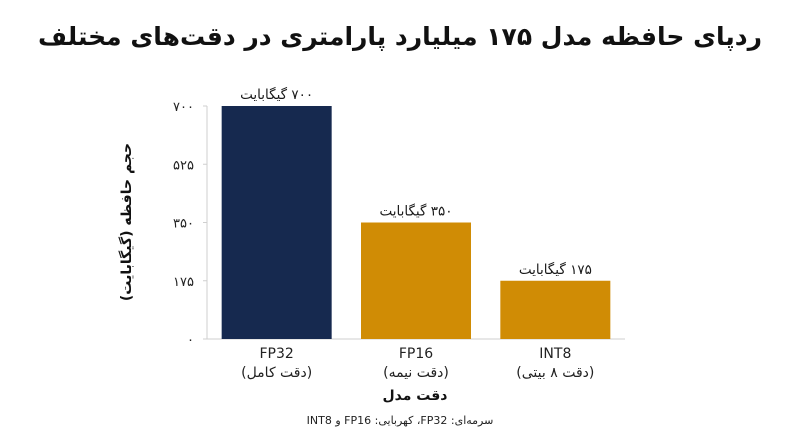 The image size is (800, 447). I want to click on x-category-label: INT8, so click(555, 354).